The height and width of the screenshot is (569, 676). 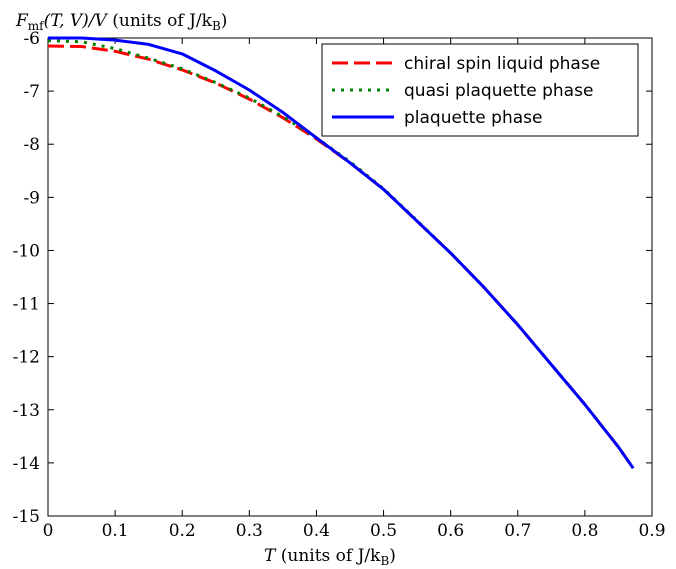 I want to click on x-tick-label: 0, so click(x=48, y=531).